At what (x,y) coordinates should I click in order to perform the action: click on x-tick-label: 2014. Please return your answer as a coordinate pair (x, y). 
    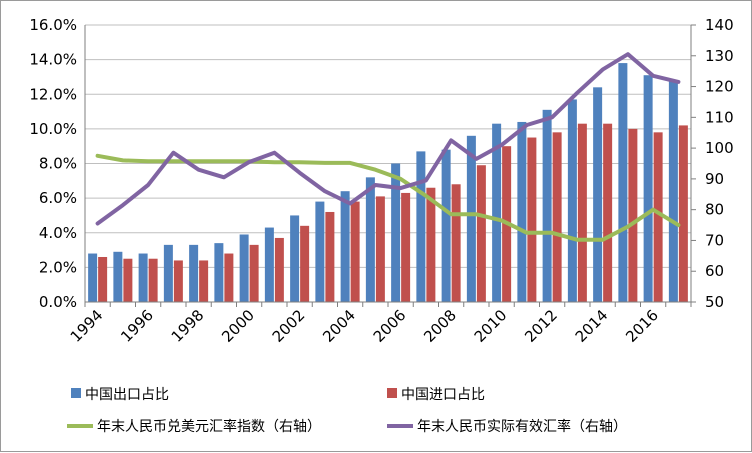
    Looking at the image, I should click on (592, 326).